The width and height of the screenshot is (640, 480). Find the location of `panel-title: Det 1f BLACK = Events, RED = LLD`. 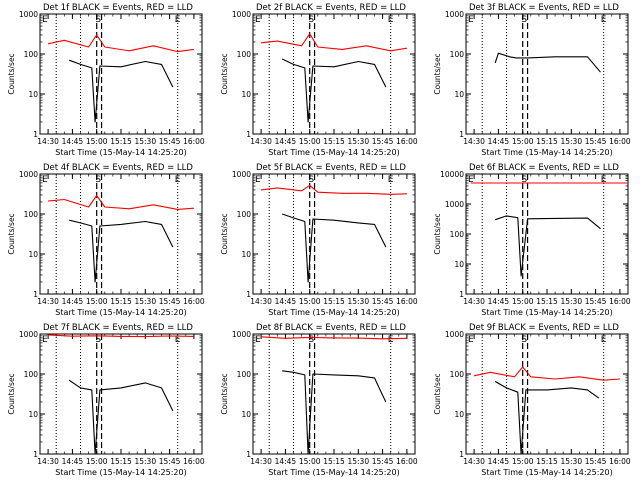

panel-title: Det 1f BLACK = Events, RED = LLD is located at coordinates (118, 8).